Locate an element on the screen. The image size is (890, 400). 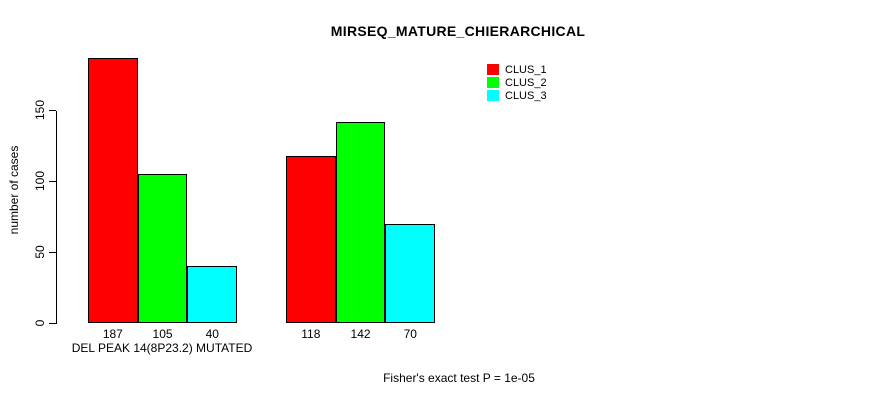
legend-label: CLUS_1 is located at coordinates (526, 69).